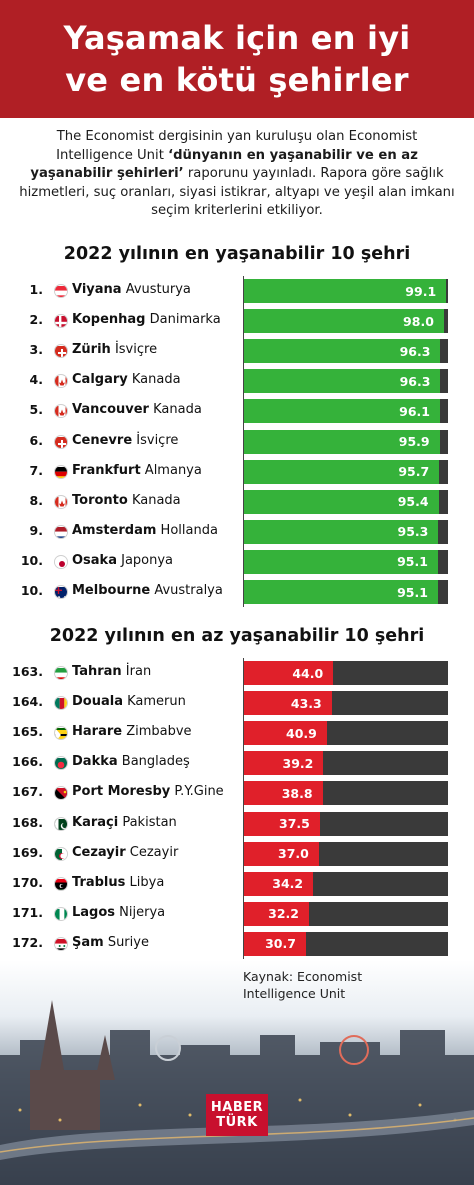  I want to click on country-name: Danimarka, so click(183, 320).